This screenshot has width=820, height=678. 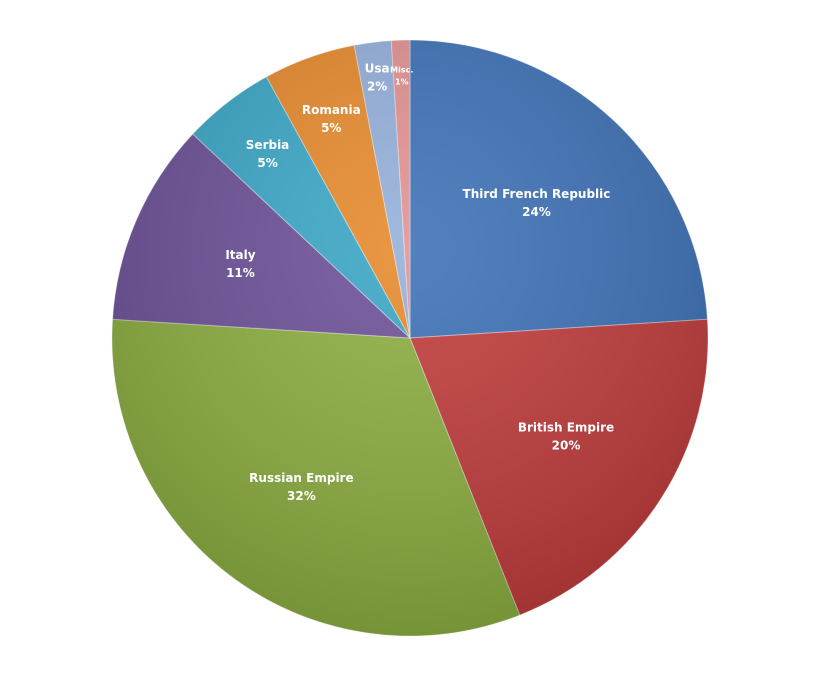 What do you see at coordinates (377, 68) in the screenshot?
I see `slice-label: Usa` at bounding box center [377, 68].